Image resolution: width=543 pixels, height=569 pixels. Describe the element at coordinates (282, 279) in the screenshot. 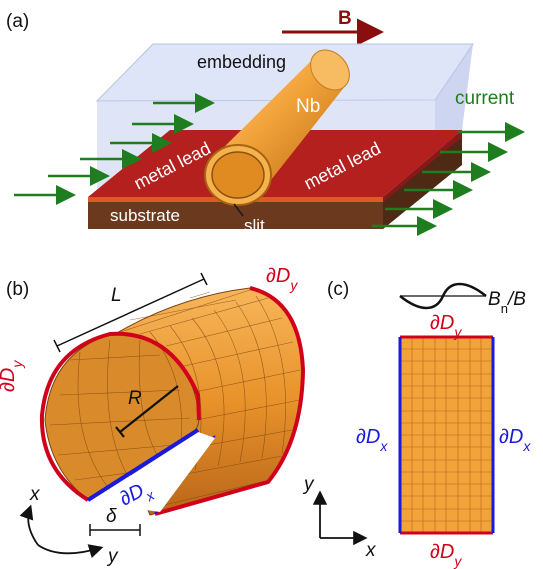

I see `edge-label-y-right: ∂Dy` at that location.